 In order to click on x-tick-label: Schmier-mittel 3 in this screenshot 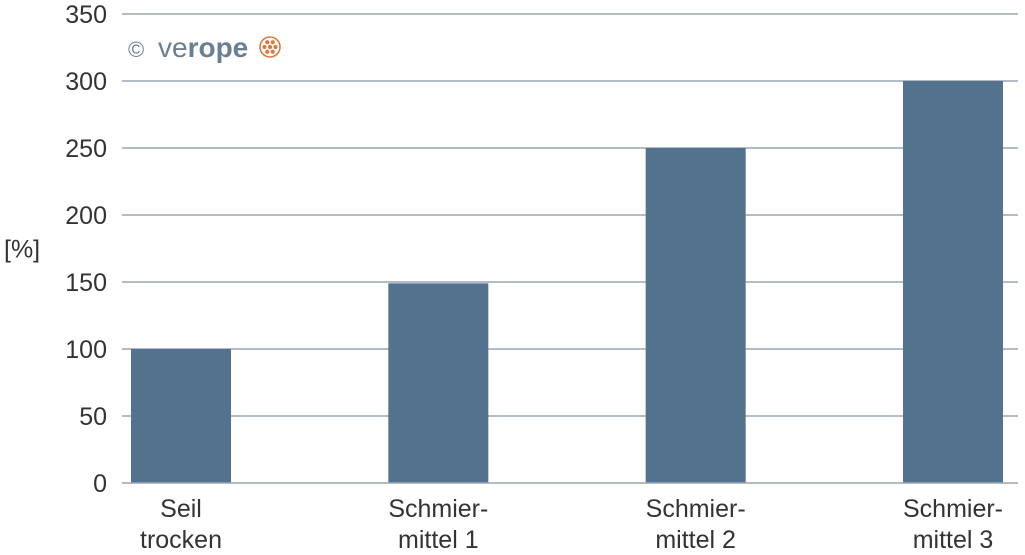, I will do `click(953, 524)`.